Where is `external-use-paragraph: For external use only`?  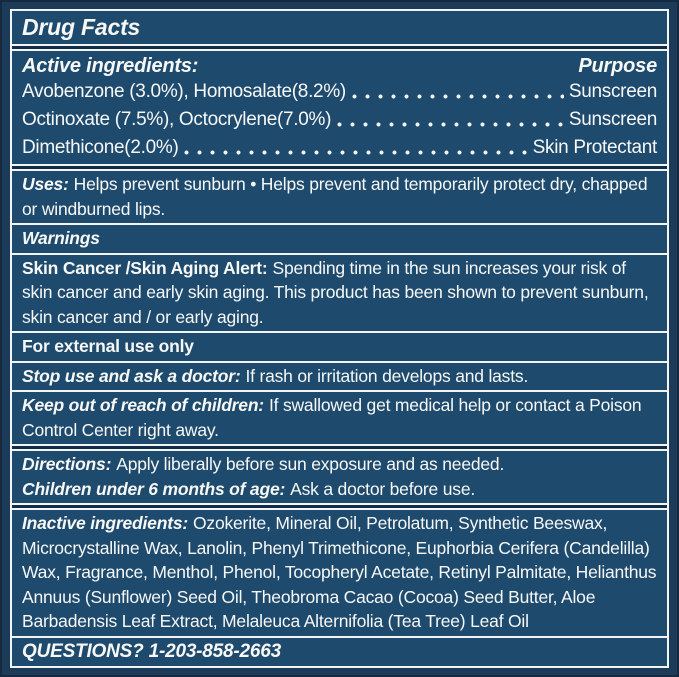 external-use-paragraph: For external use only is located at coordinates (339, 346).